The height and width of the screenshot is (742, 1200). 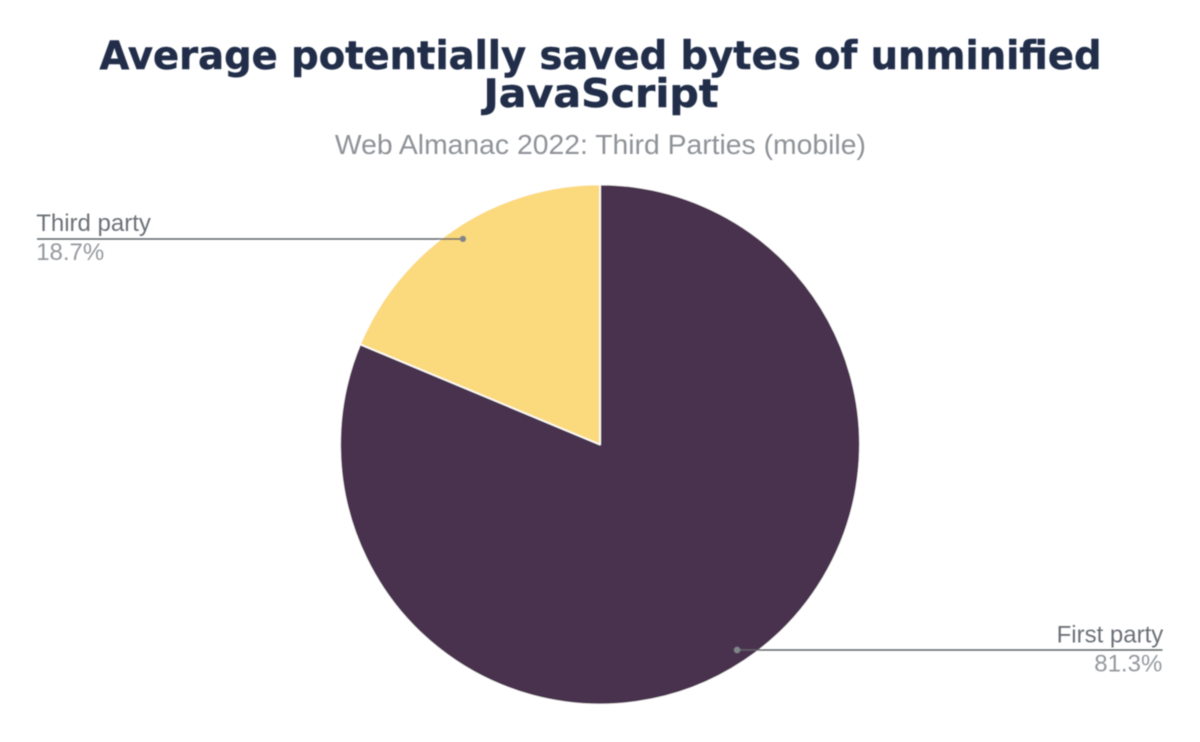 What do you see at coordinates (93, 223) in the screenshot?
I see `svg-text: Third party` at bounding box center [93, 223].